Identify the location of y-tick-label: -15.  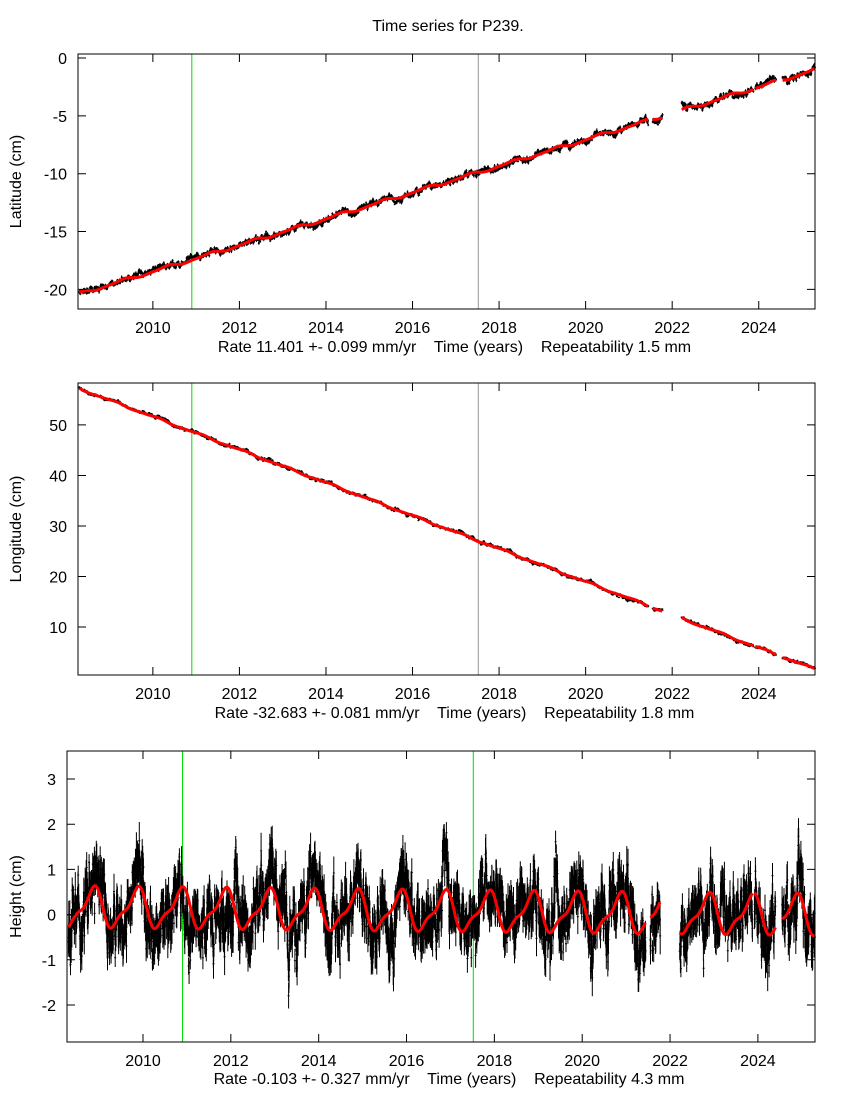
(55, 233).